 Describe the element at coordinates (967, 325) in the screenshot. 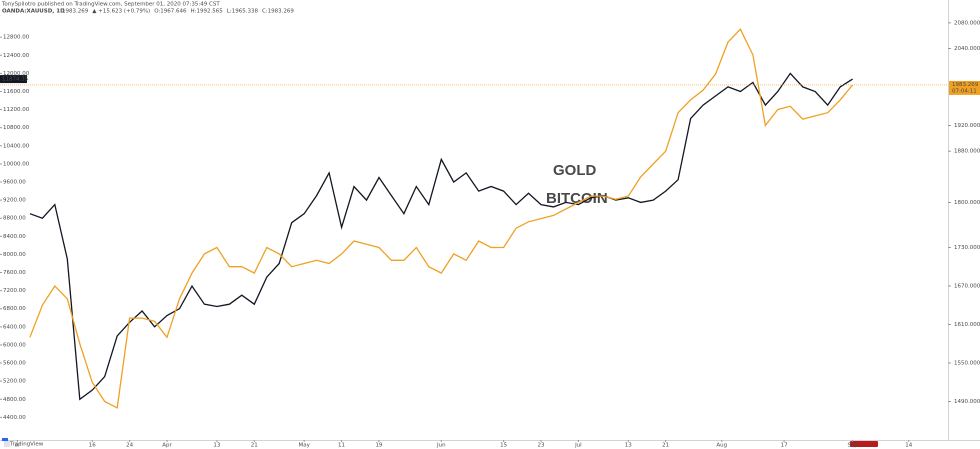

I see `y2-tick-label: 1610.000` at that location.